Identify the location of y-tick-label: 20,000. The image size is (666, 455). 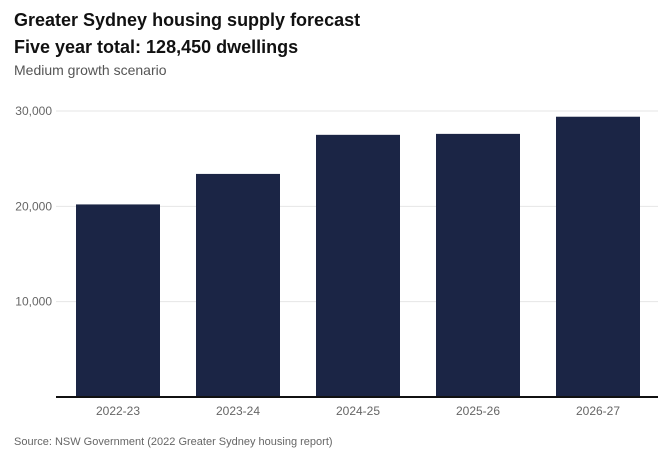
(33, 206).